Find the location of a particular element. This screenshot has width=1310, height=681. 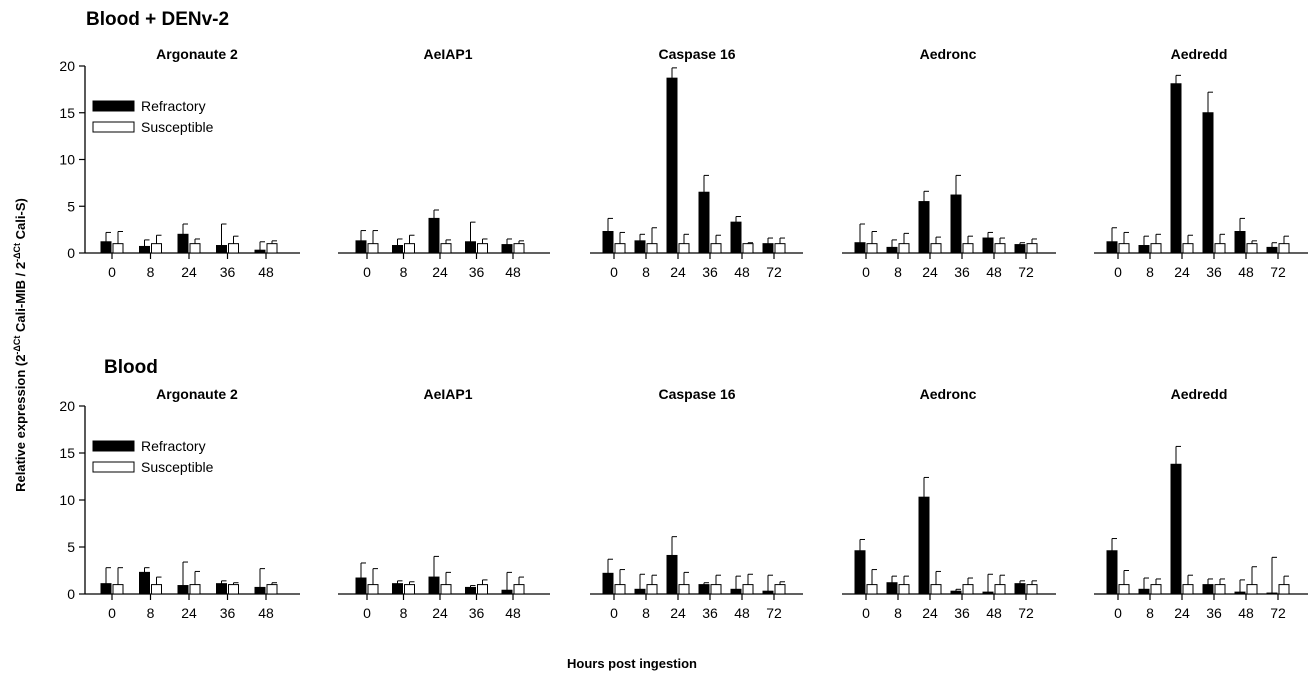

panel-title: Argonaute 2 is located at coordinates (197, 54).